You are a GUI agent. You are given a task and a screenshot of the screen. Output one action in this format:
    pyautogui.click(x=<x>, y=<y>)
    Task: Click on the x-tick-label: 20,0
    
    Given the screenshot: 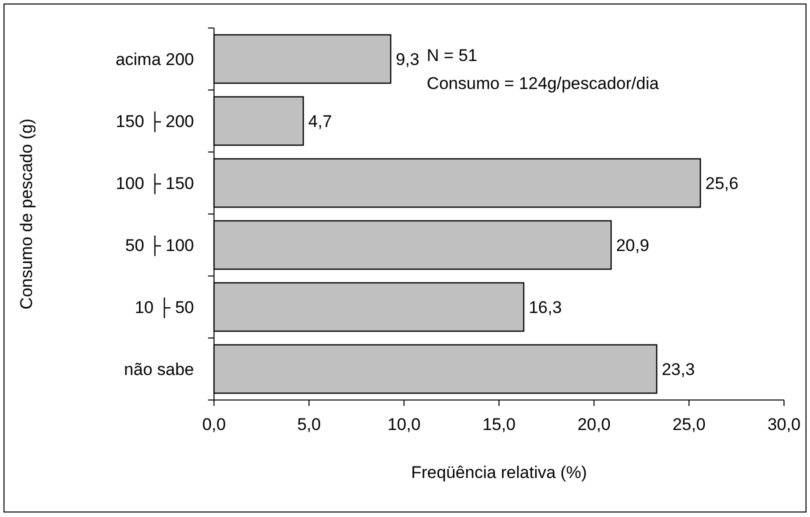 What is the action you would take?
    pyautogui.click(x=594, y=424)
    